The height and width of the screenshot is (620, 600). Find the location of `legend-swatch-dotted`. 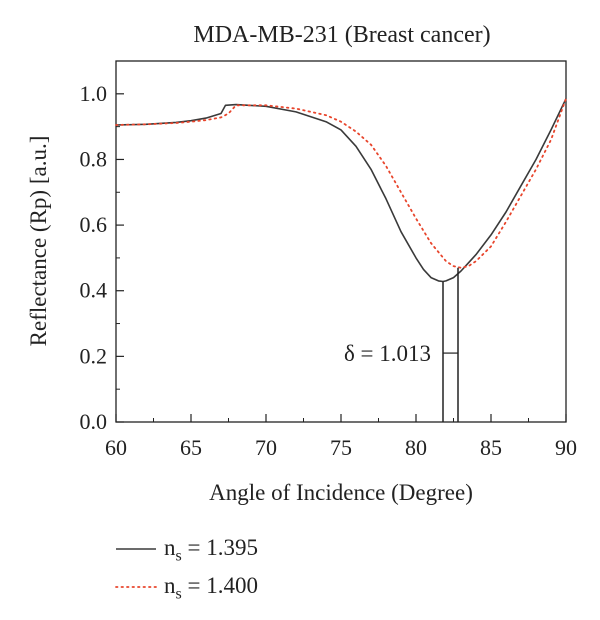

legend-swatch-dotted is located at coordinates (136, 587).